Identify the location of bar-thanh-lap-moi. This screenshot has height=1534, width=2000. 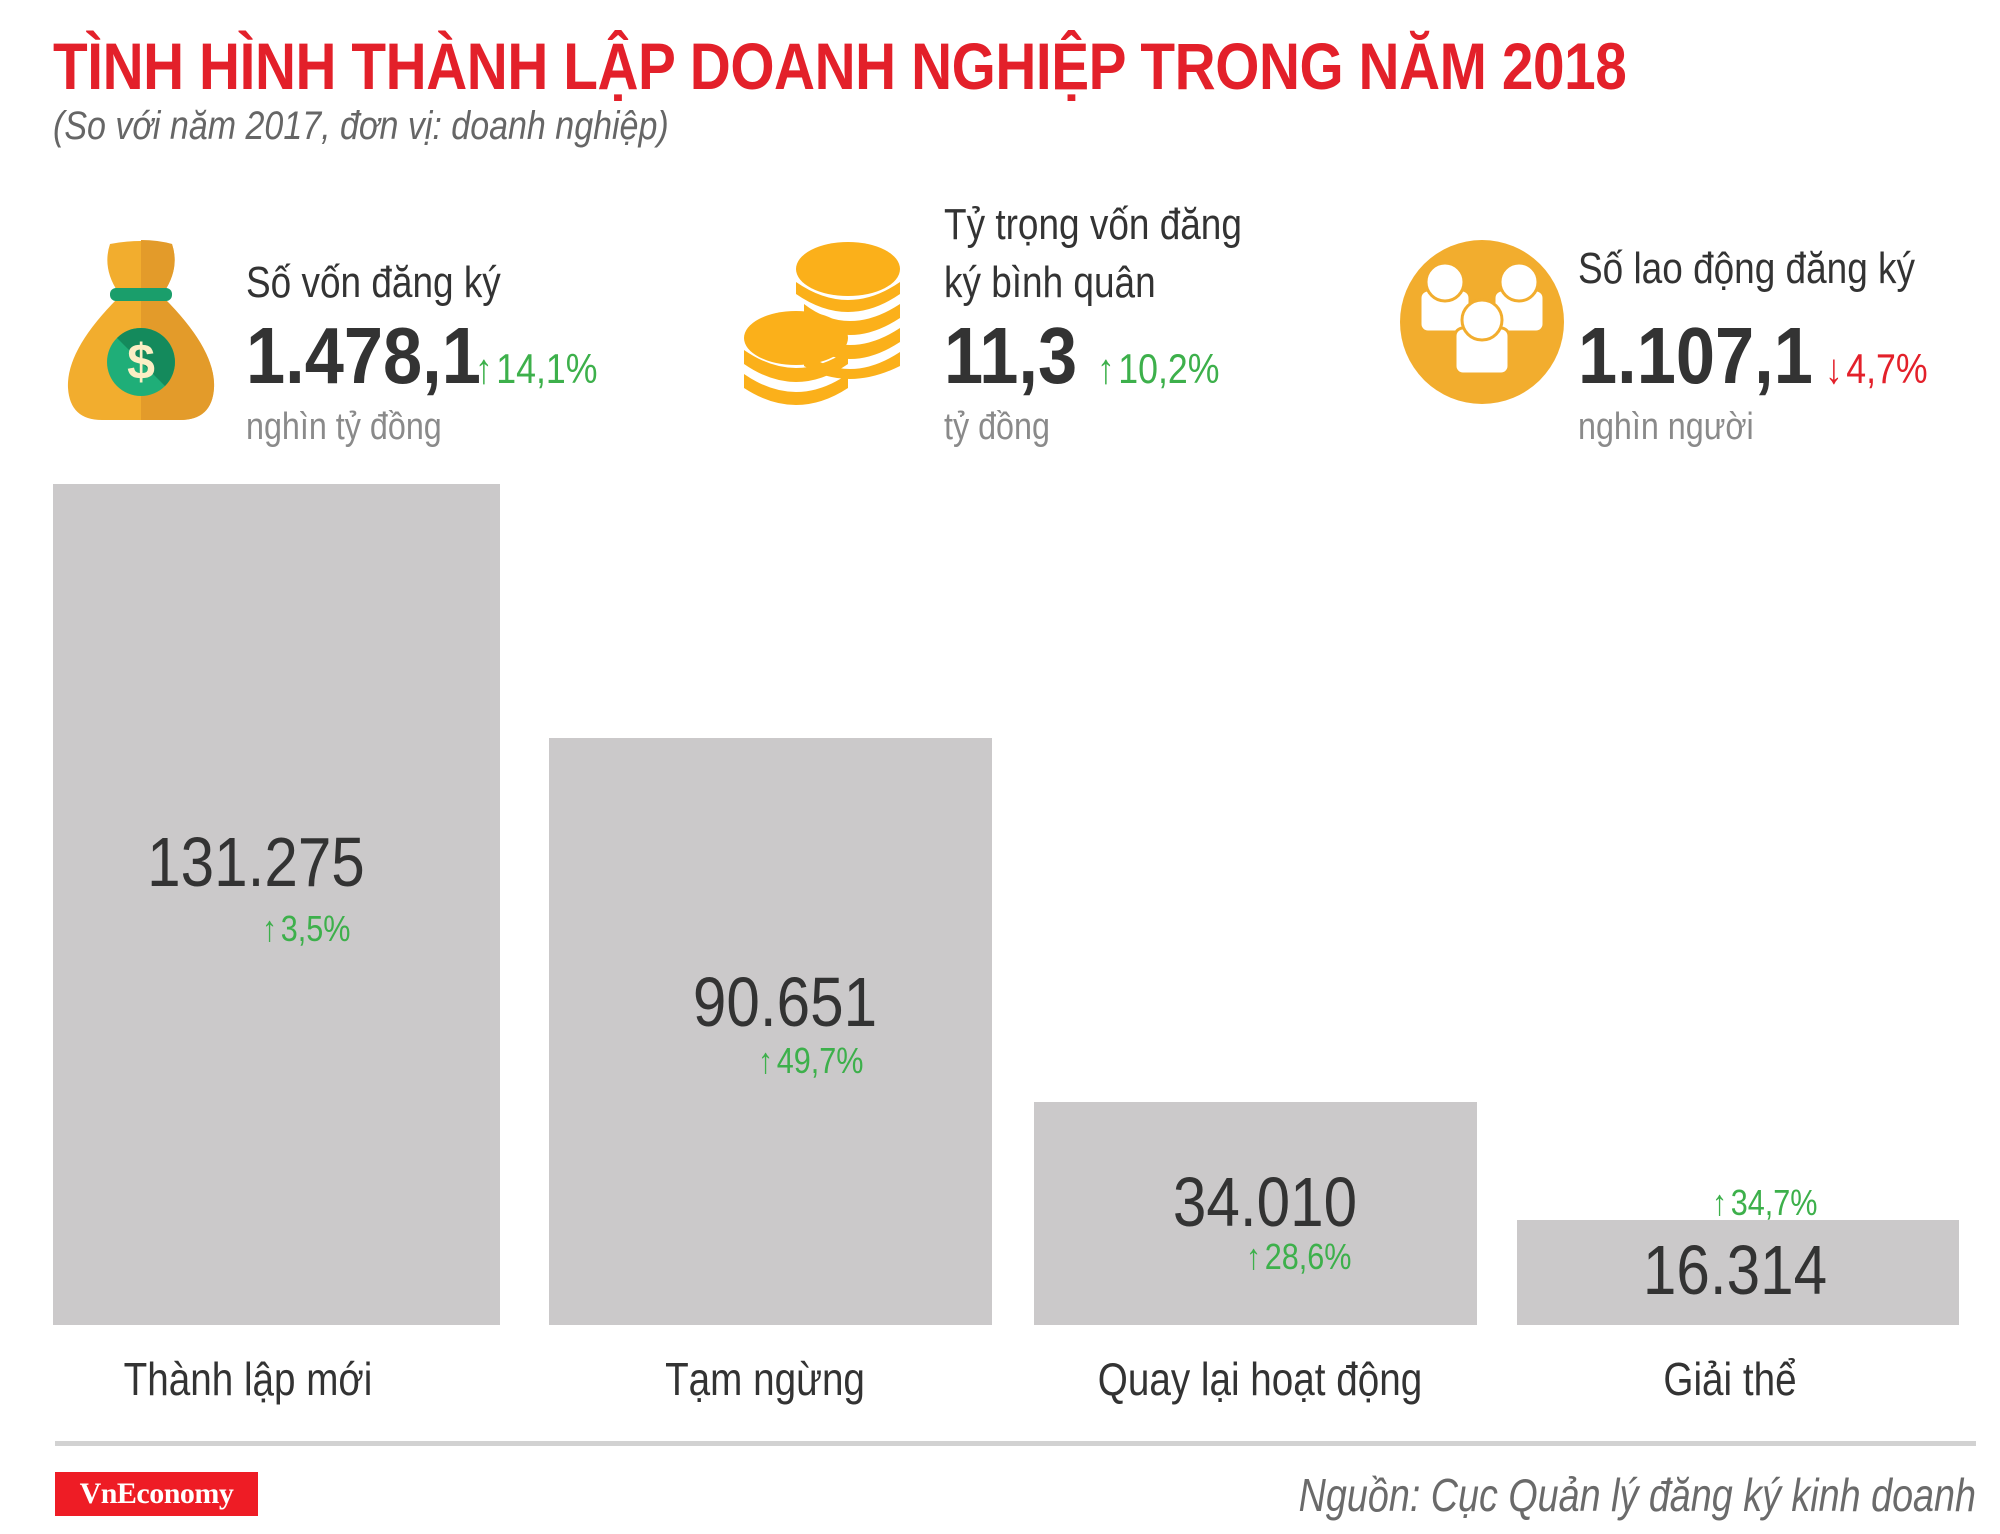
(276, 904).